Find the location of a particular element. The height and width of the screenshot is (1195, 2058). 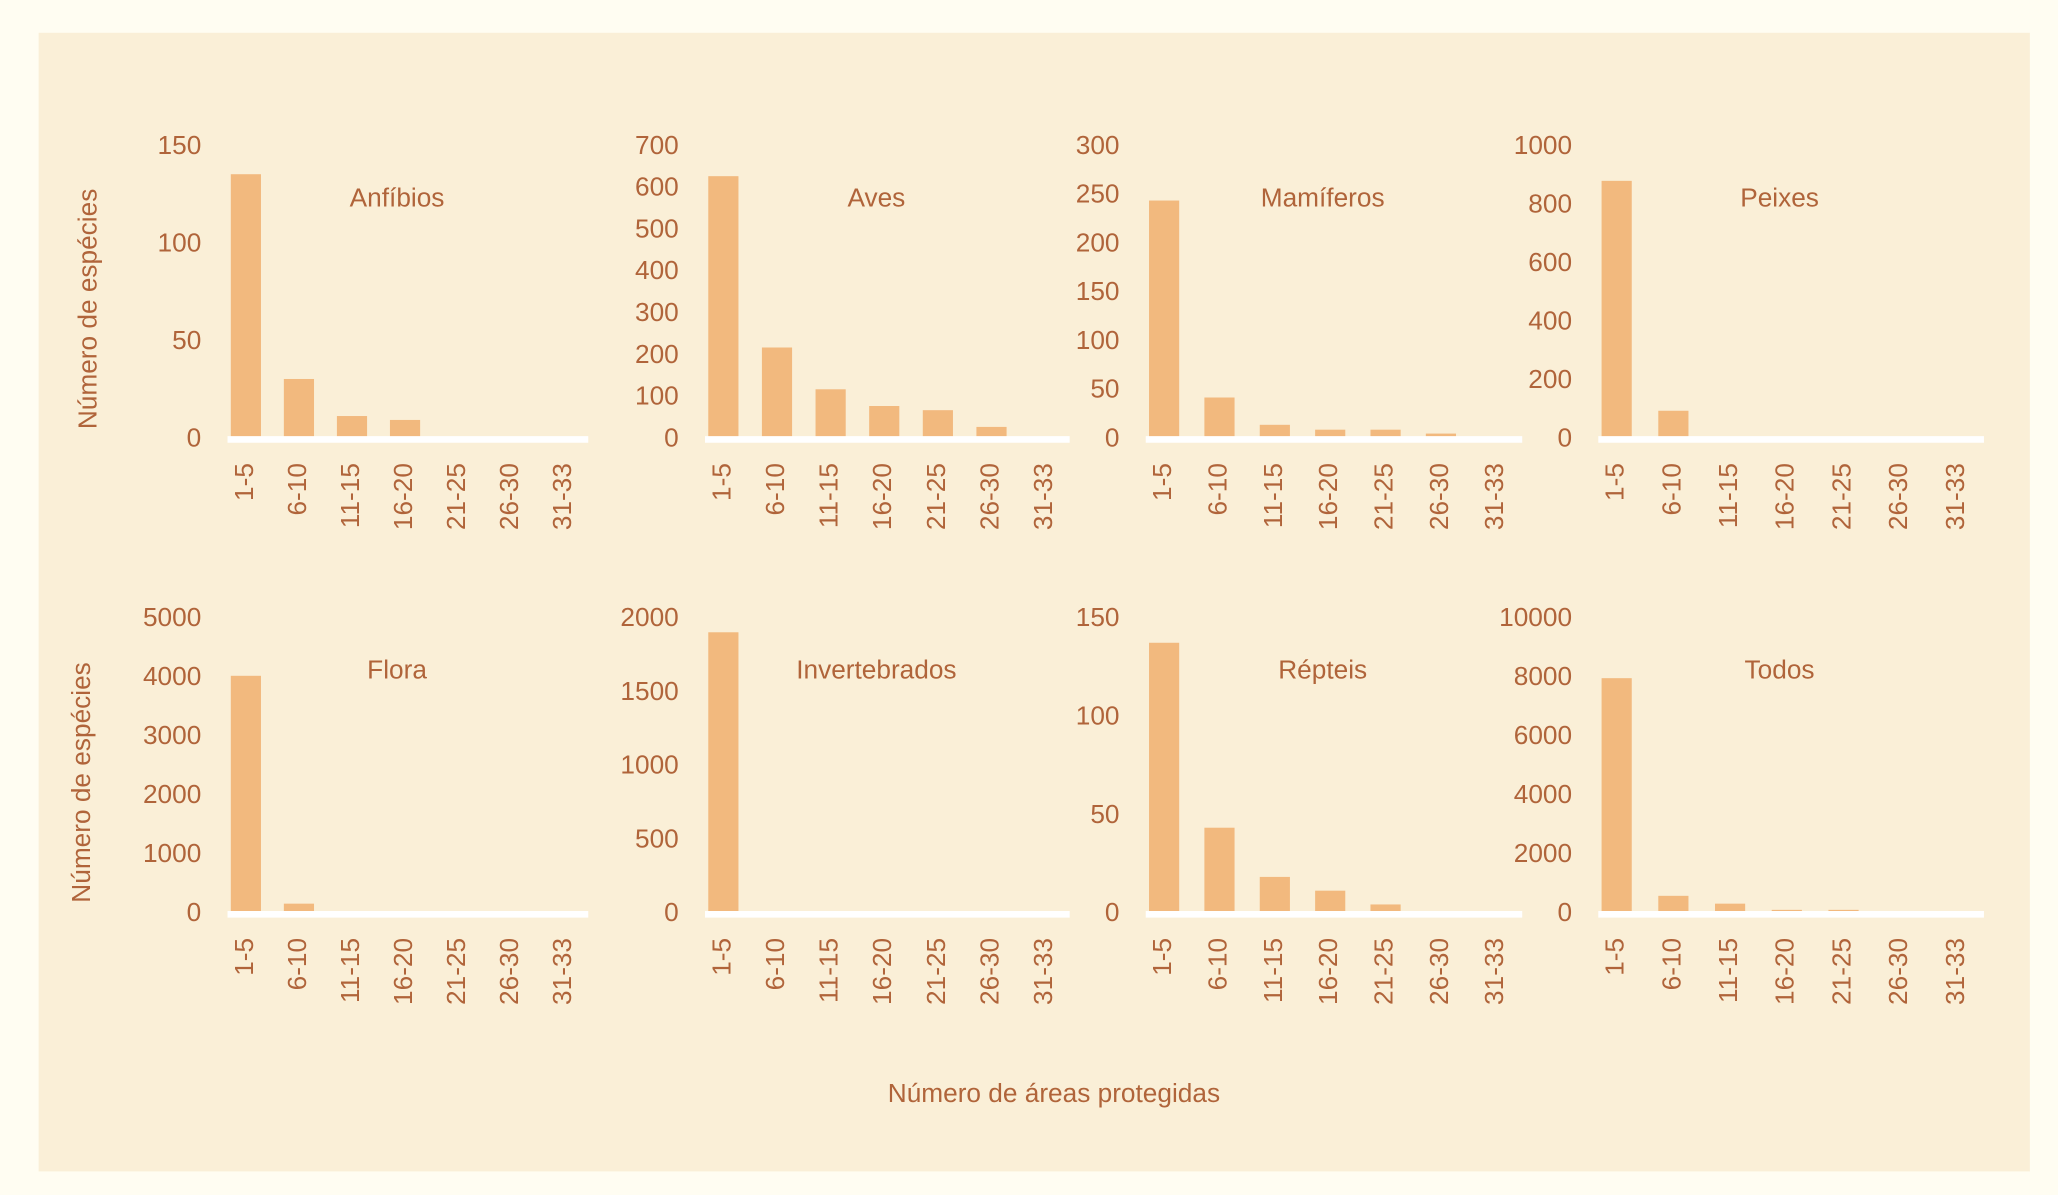

chart-title: Anfíbios is located at coordinates (397, 197).